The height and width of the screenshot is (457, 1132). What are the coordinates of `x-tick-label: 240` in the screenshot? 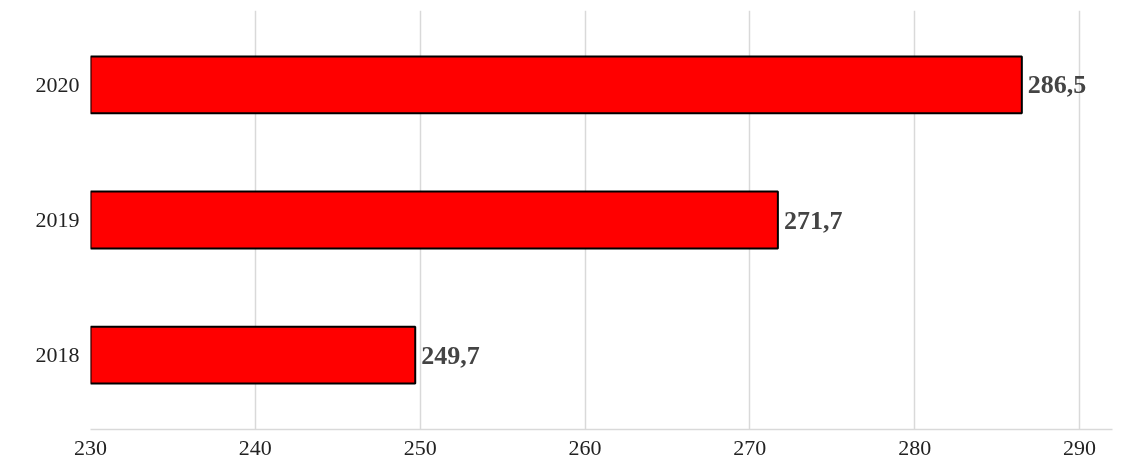 It's located at (255, 445).